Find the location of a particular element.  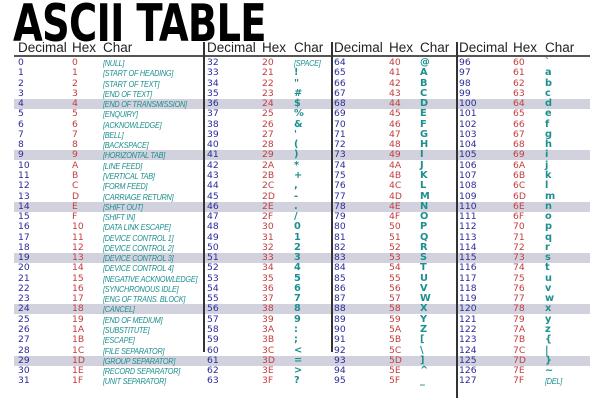

decimal-value: 11 is located at coordinates (24, 175).